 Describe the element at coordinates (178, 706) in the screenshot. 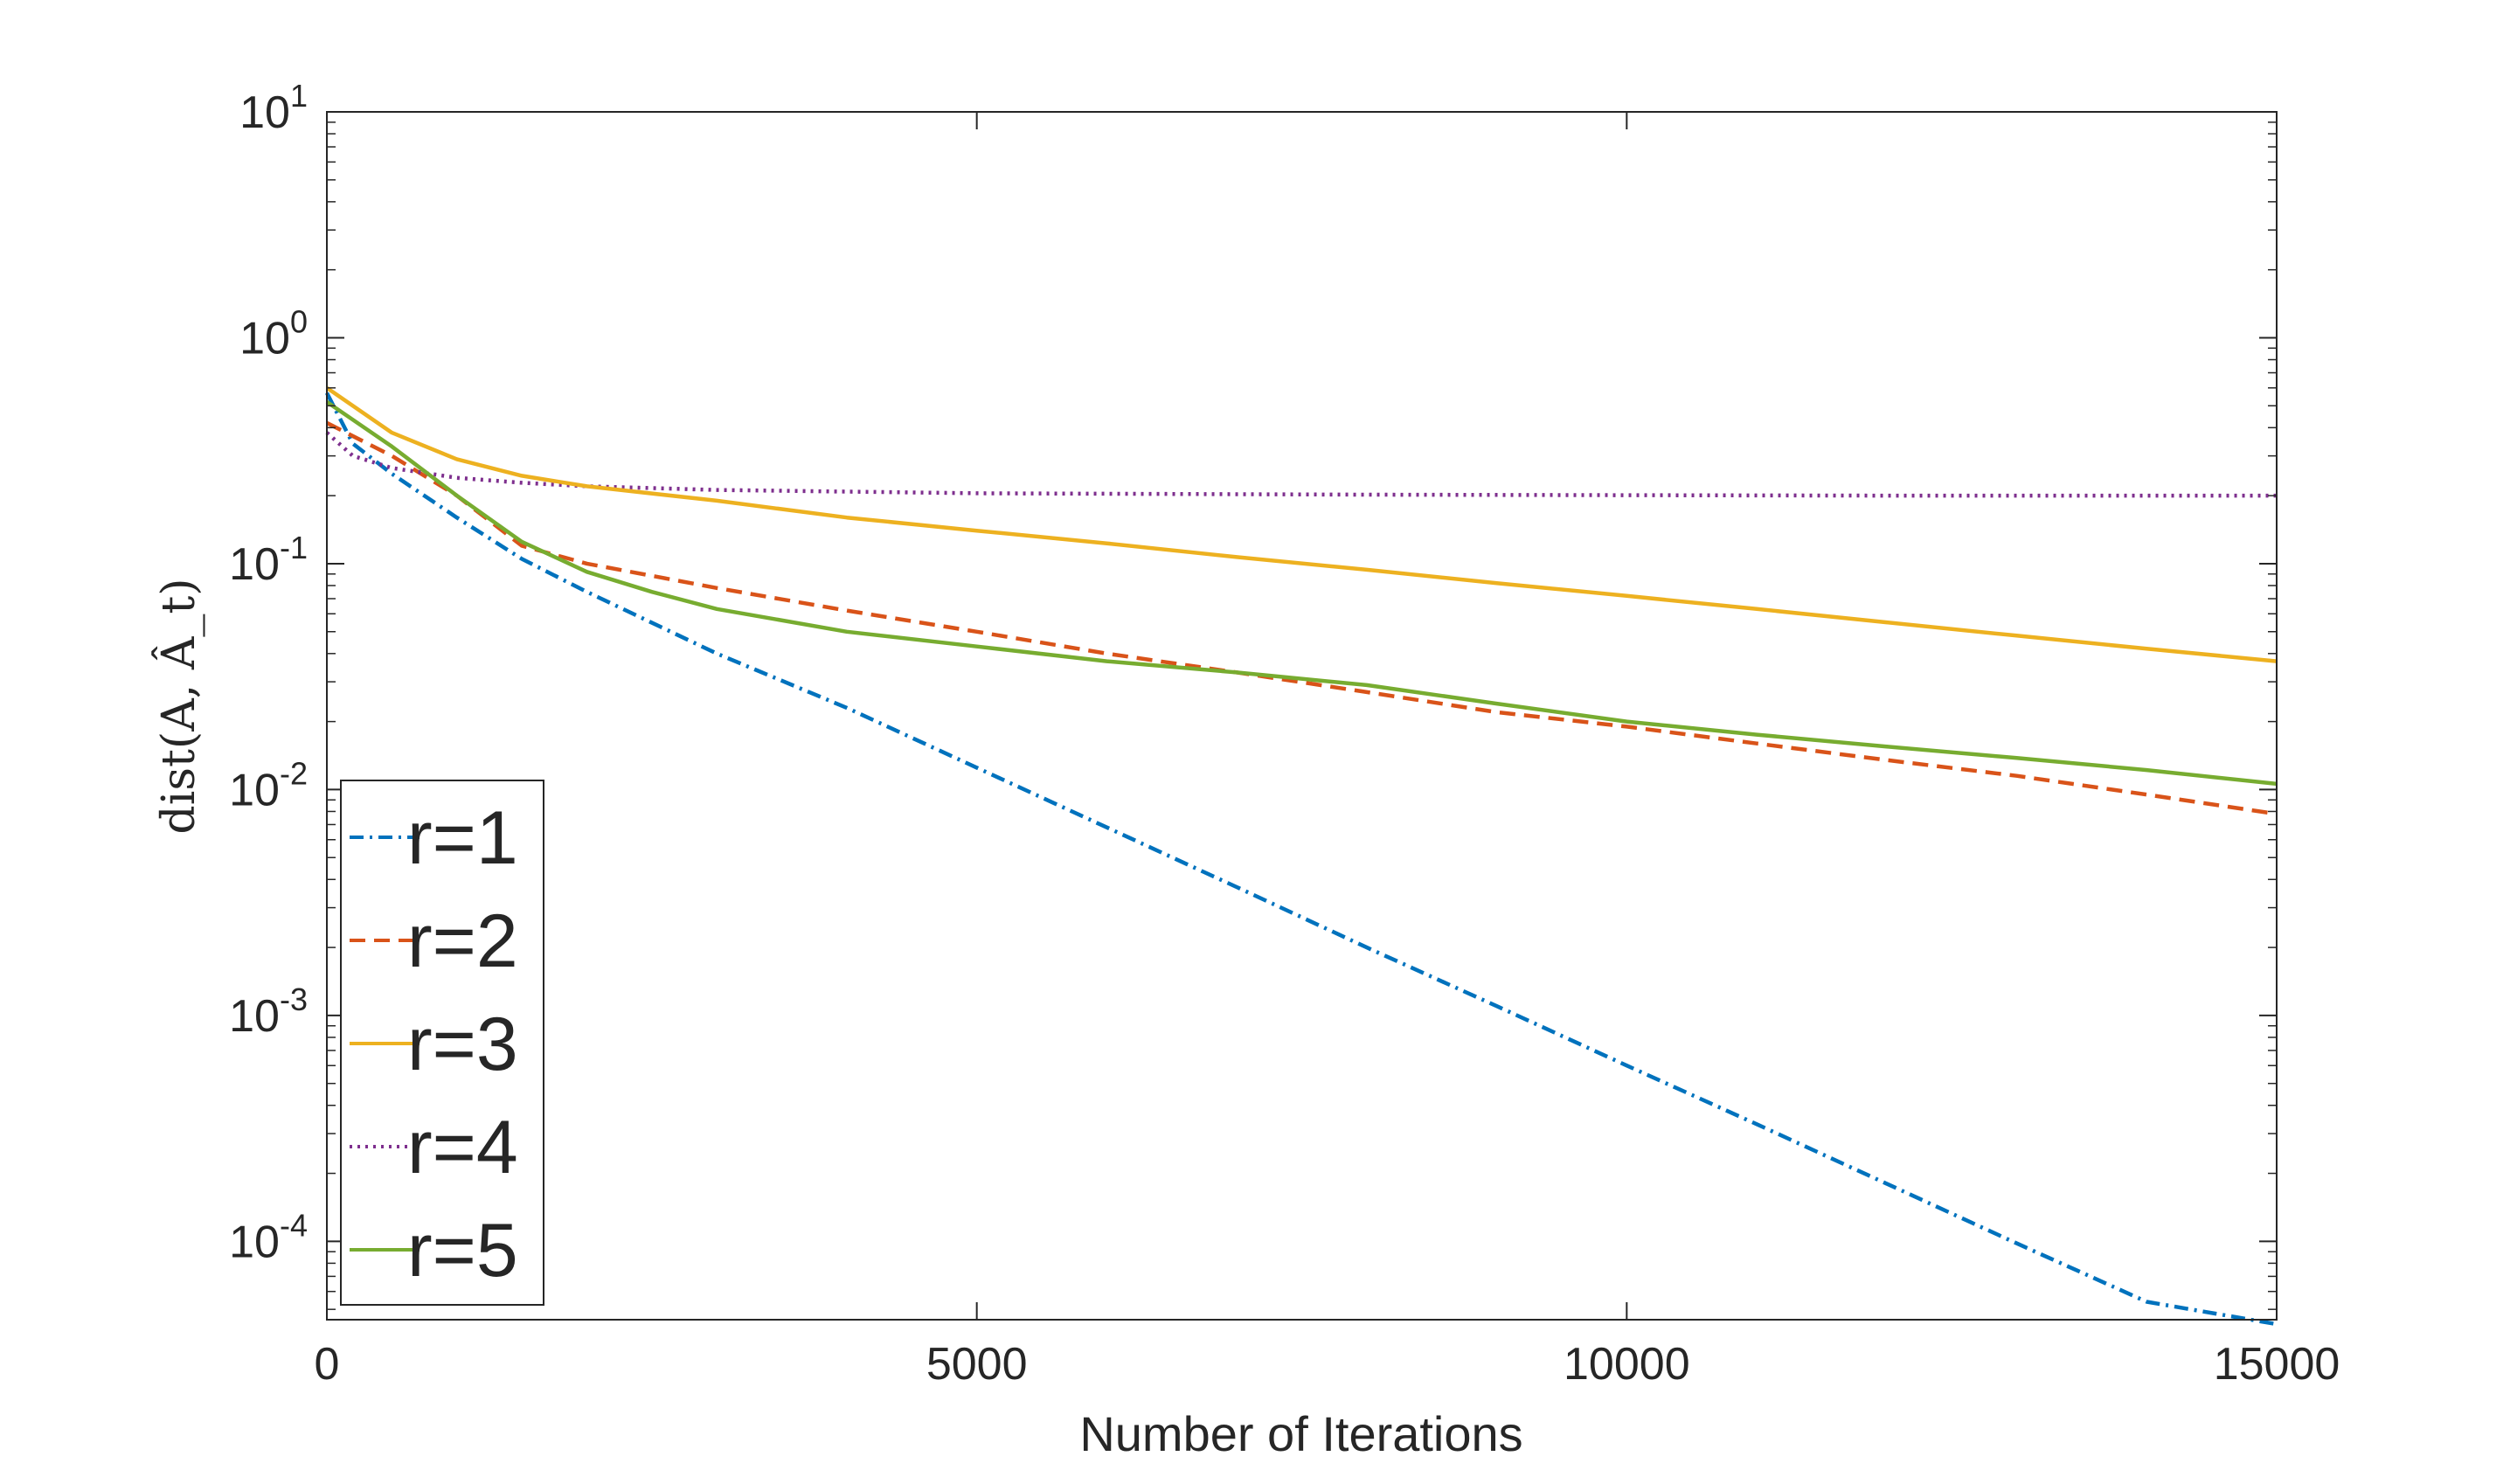

I see `y-axis-label: dist(A, Â_t)` at that location.